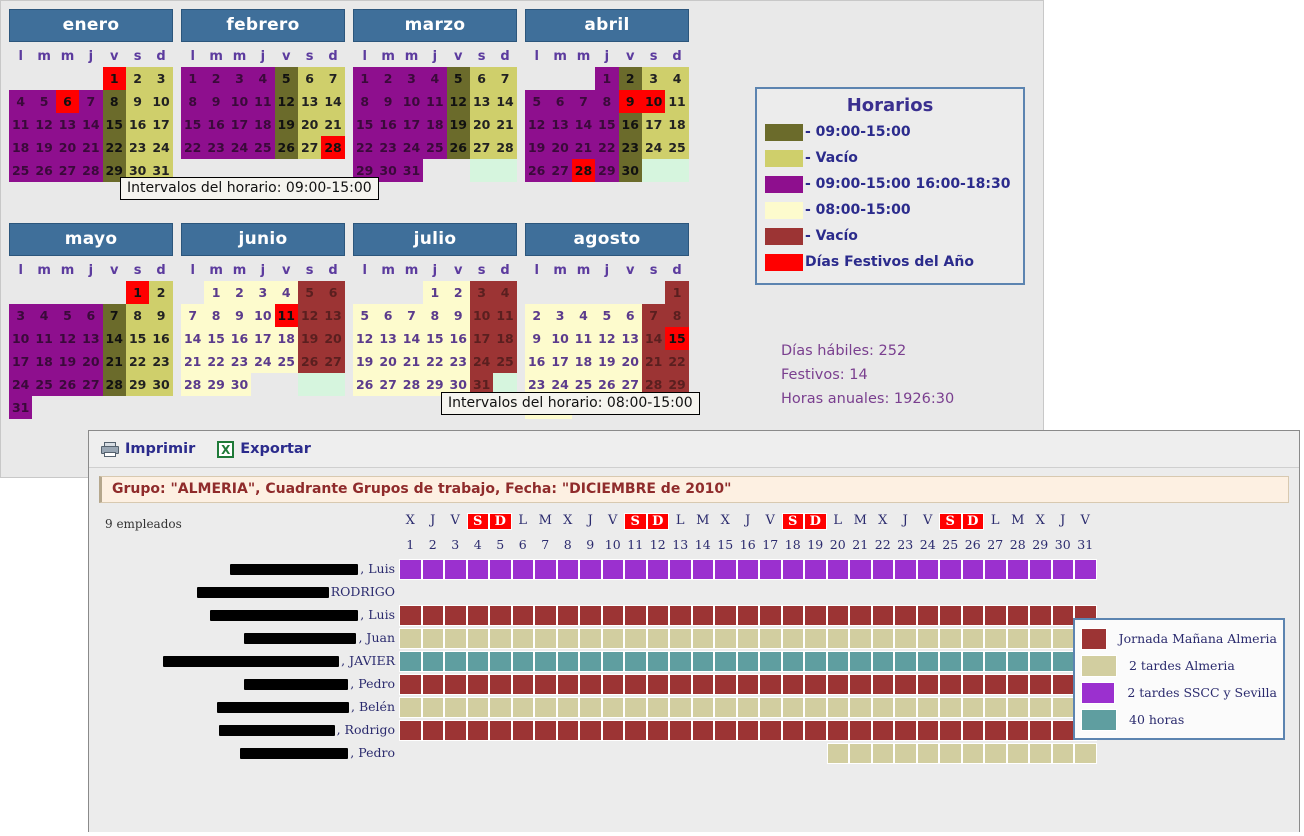 The height and width of the screenshot is (836, 1304). What do you see at coordinates (481, 147) in the screenshot?
I see `calendar-day: 27` at bounding box center [481, 147].